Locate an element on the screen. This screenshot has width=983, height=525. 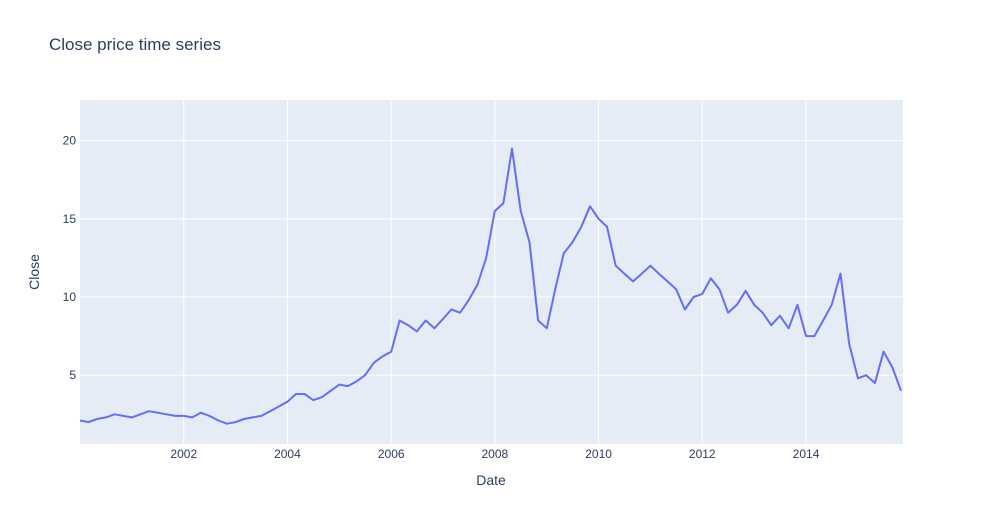
y-axis-title: Close is located at coordinates (34, 272).